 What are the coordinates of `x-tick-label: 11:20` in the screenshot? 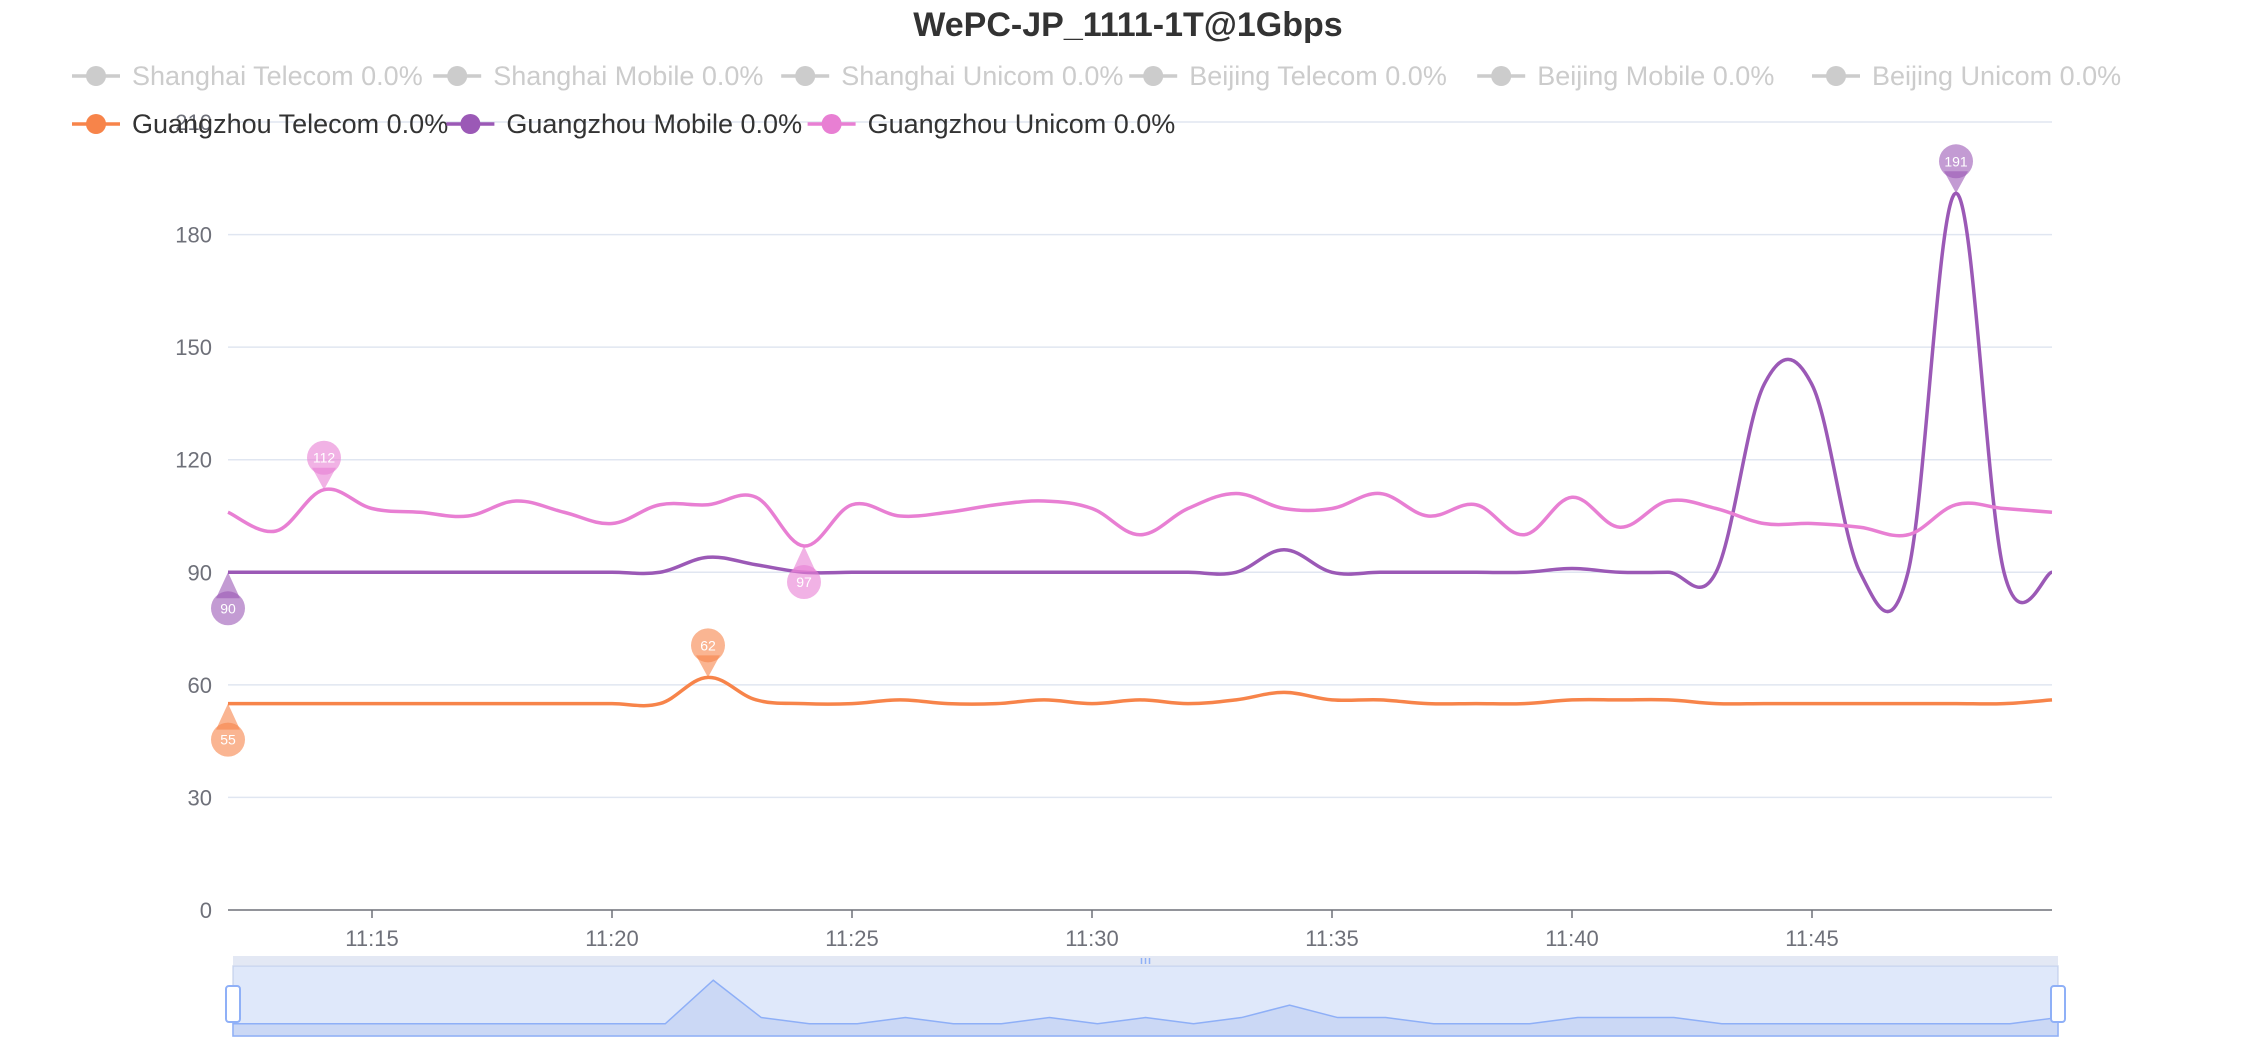 It's located at (611, 938).